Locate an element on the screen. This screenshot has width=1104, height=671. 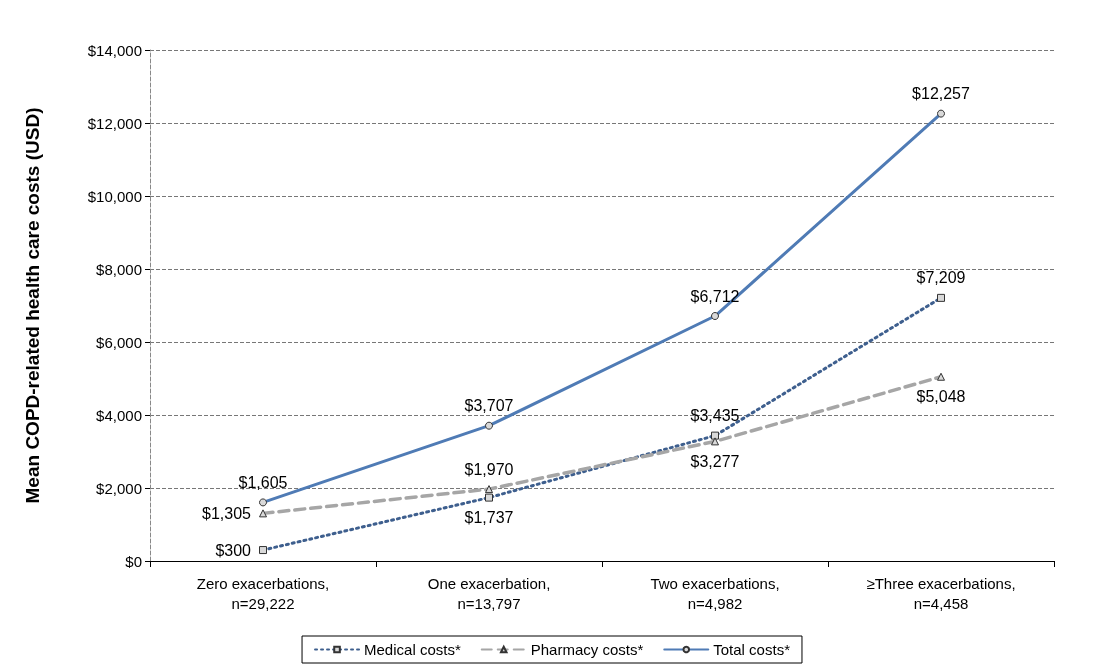
x-tick-label: Zero exacerbations, n=29,222 is located at coordinates (263, 593).